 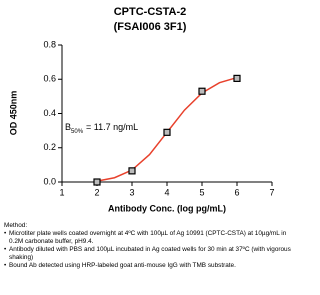 I want to click on x-axis-label: Antibody Conc. (log pg/mL), so click(x=167, y=208).